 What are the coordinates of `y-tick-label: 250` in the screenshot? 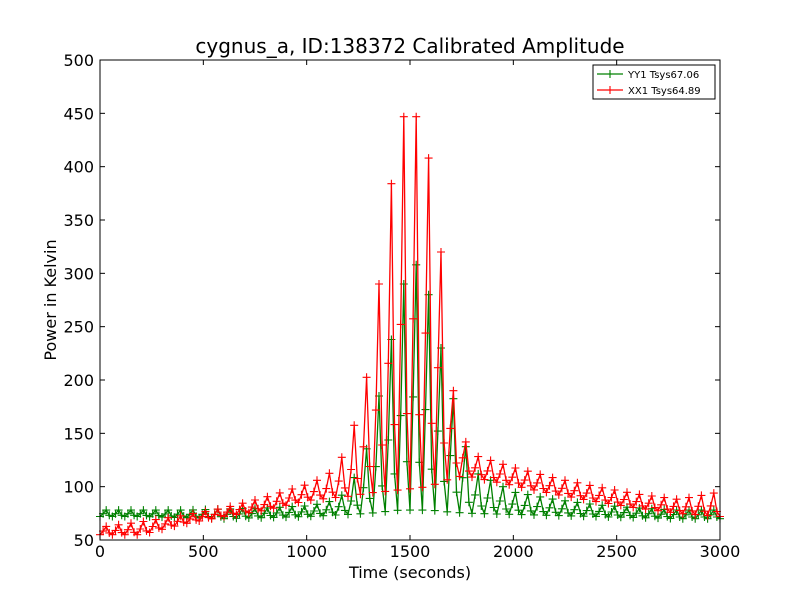 It's located at (78, 327).